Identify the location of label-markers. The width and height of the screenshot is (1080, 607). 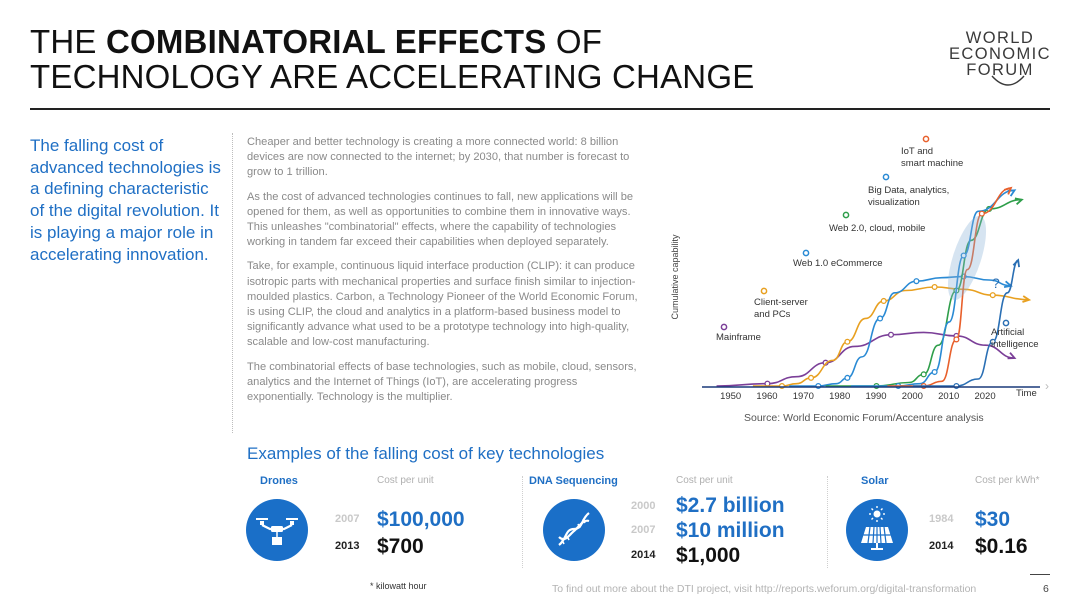
(865, 233).